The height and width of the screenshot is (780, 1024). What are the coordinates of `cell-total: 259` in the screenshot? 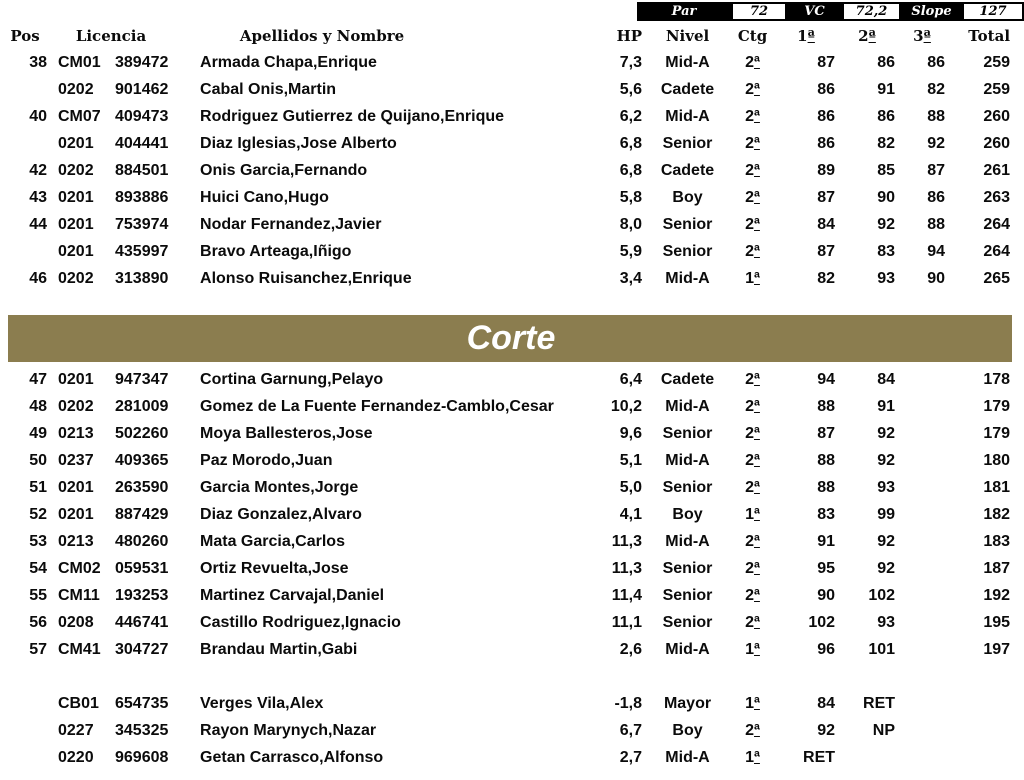 It's located at (997, 62).